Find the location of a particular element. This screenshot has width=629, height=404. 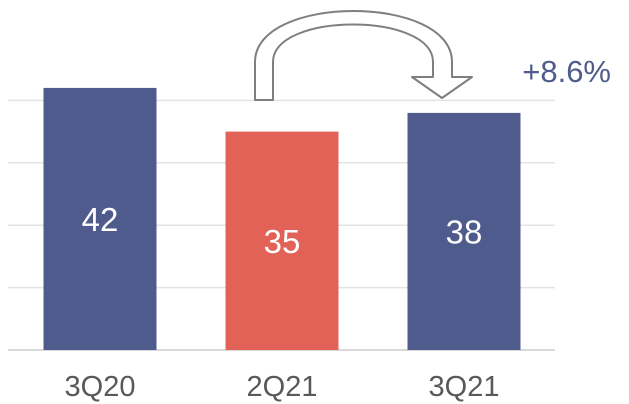

bar-3q20 is located at coordinates (100, 219).